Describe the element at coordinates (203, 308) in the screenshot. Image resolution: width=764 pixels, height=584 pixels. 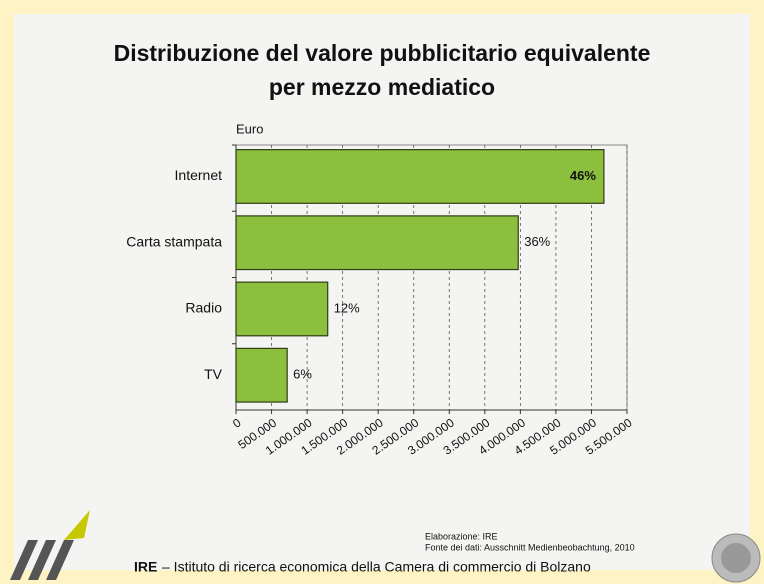
I see `y-tick-label: Radio` at that location.